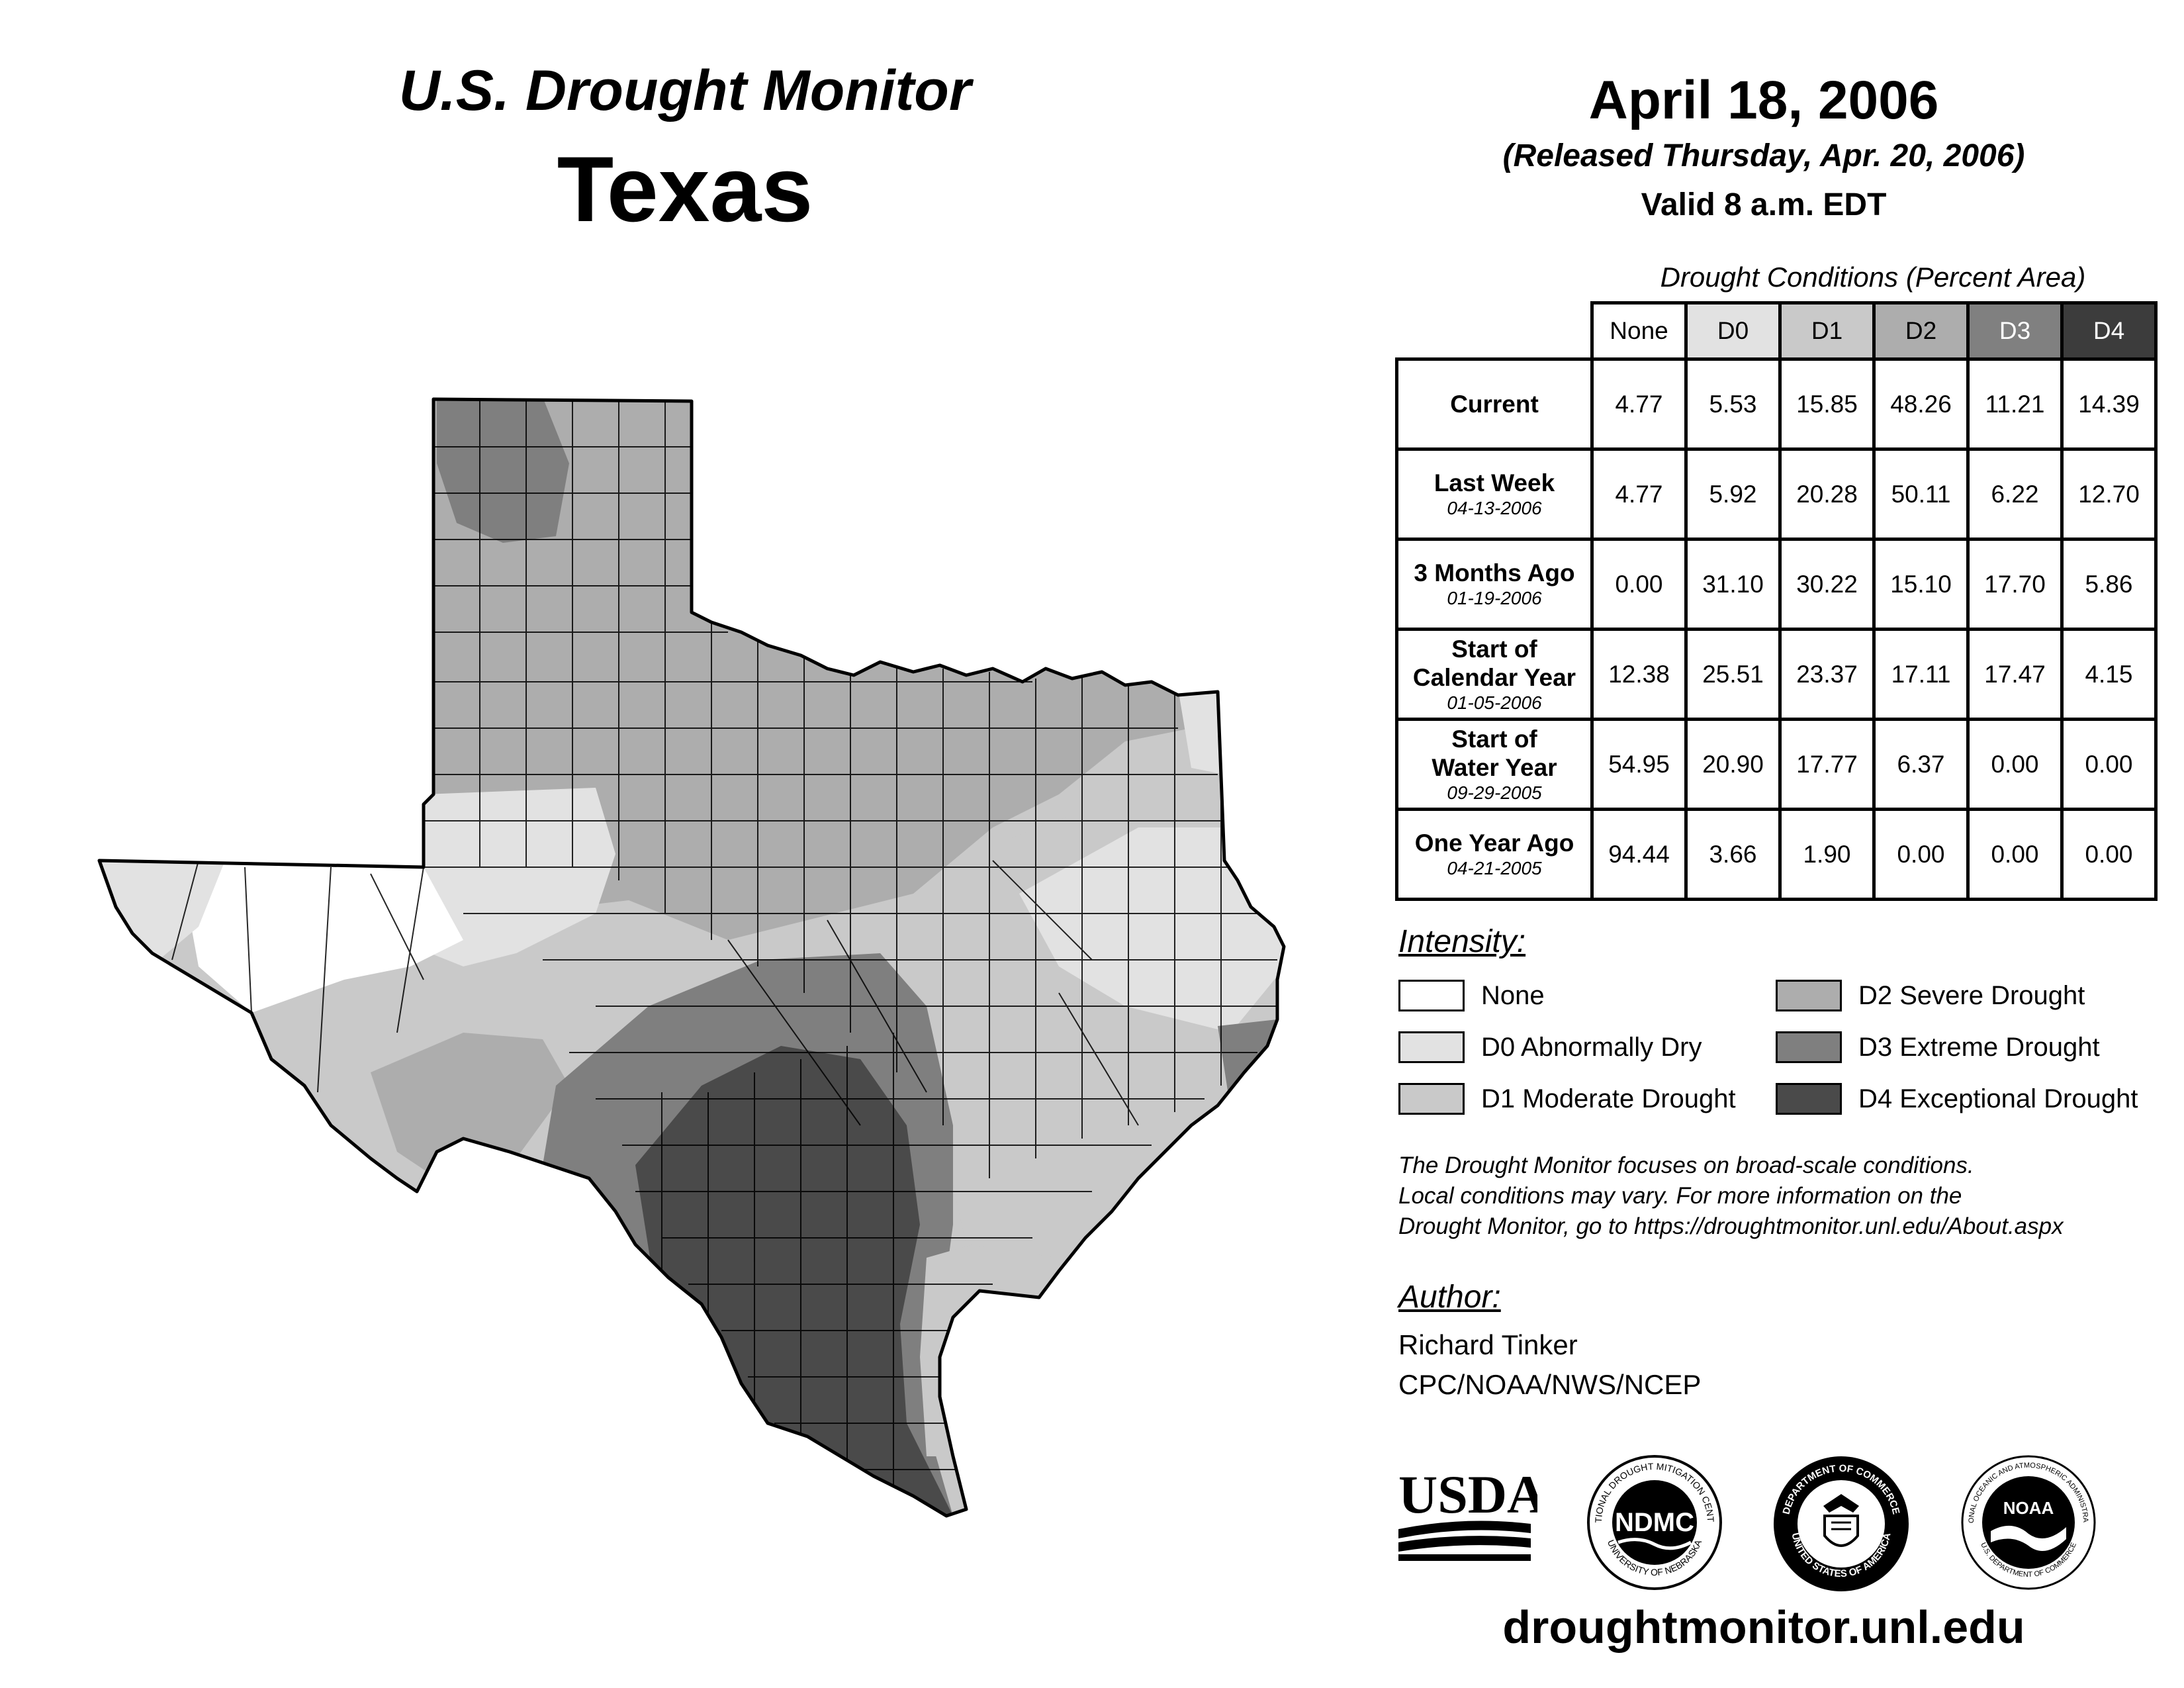 This screenshot has width=2184, height=1688. Describe the element at coordinates (2109, 494) in the screenshot. I see `cell-value: 12.70` at that location.